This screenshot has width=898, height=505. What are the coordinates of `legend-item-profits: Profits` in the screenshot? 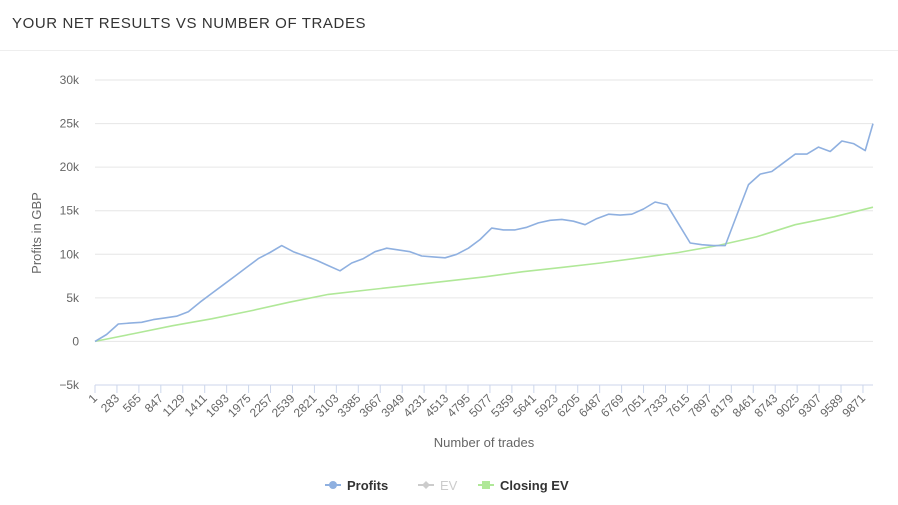 It's located at (356, 485).